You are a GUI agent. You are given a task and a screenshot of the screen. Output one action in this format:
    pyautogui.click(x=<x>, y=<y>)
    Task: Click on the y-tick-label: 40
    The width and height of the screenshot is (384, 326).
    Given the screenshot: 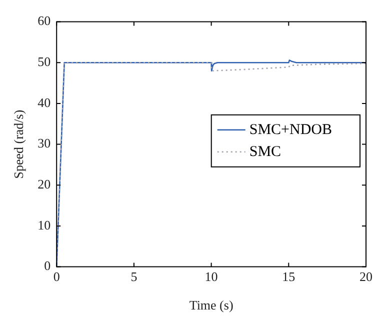 What is the action you would take?
    pyautogui.click(x=44, y=102)
    